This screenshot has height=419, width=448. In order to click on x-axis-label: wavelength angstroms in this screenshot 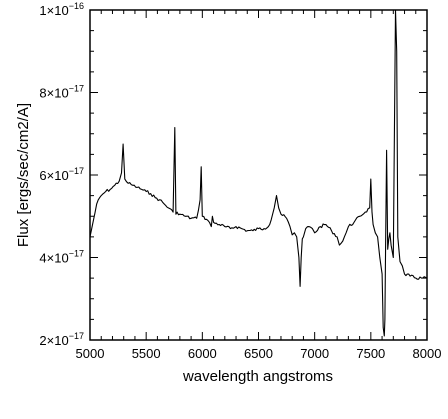, I will do `click(257, 376)`.